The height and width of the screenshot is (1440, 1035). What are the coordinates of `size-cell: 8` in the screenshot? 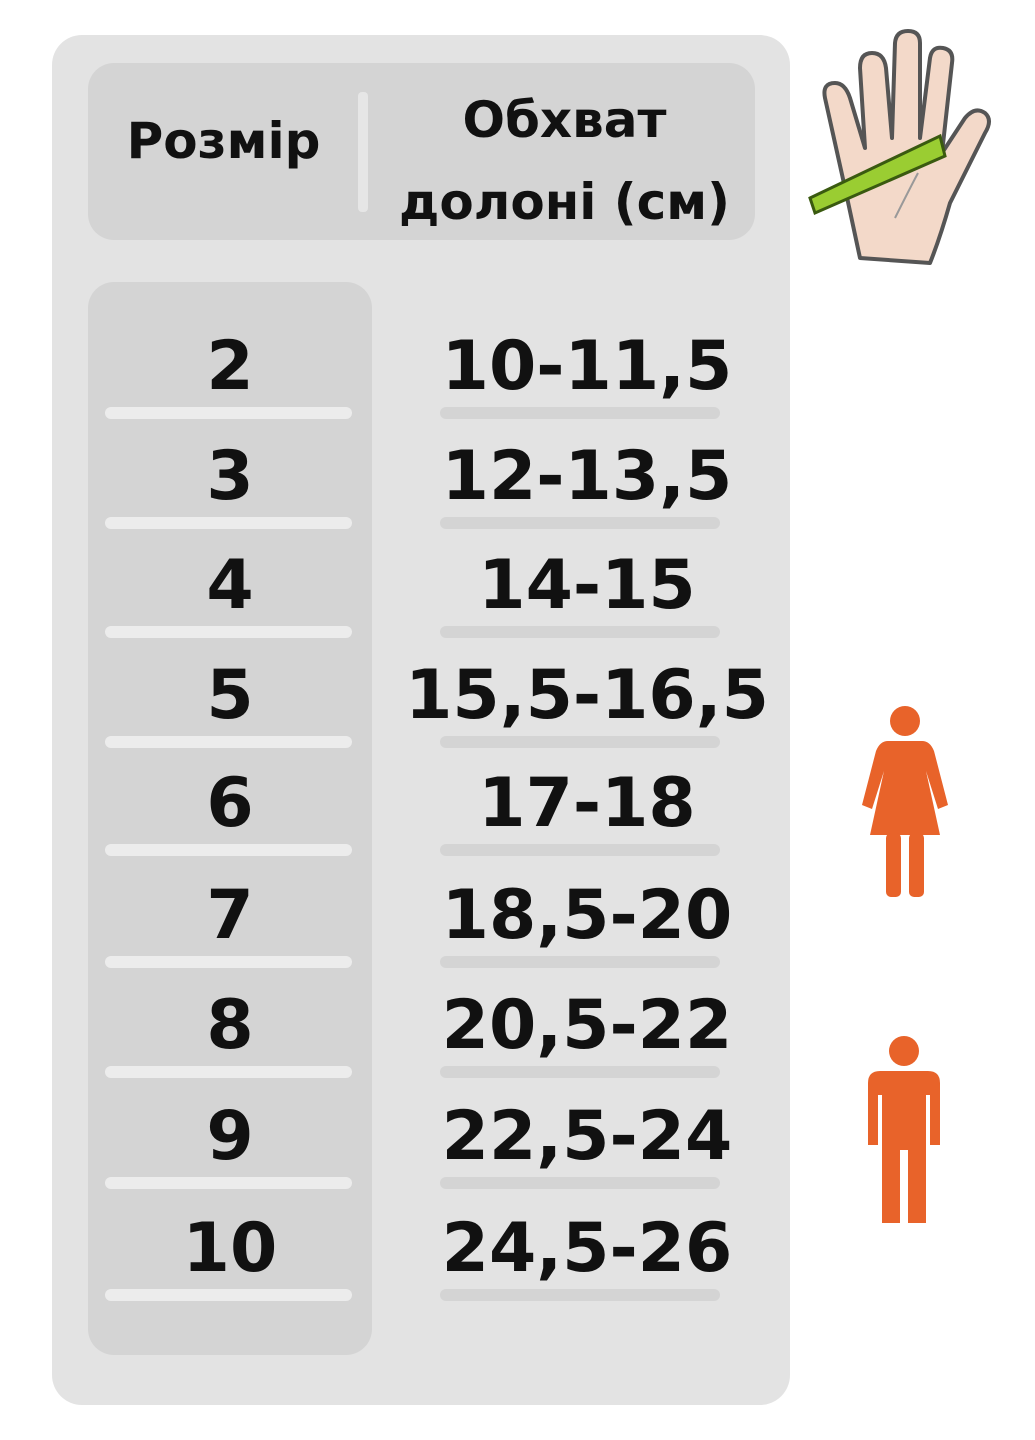 It's located at (230, 1025).